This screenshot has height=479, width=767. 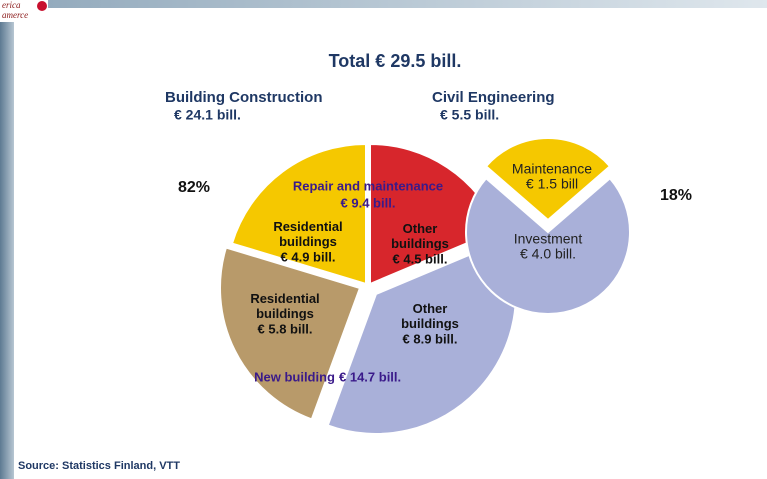 What do you see at coordinates (285, 328) in the screenshot?
I see `slice-label-value: € 5.8 bill.` at bounding box center [285, 328].